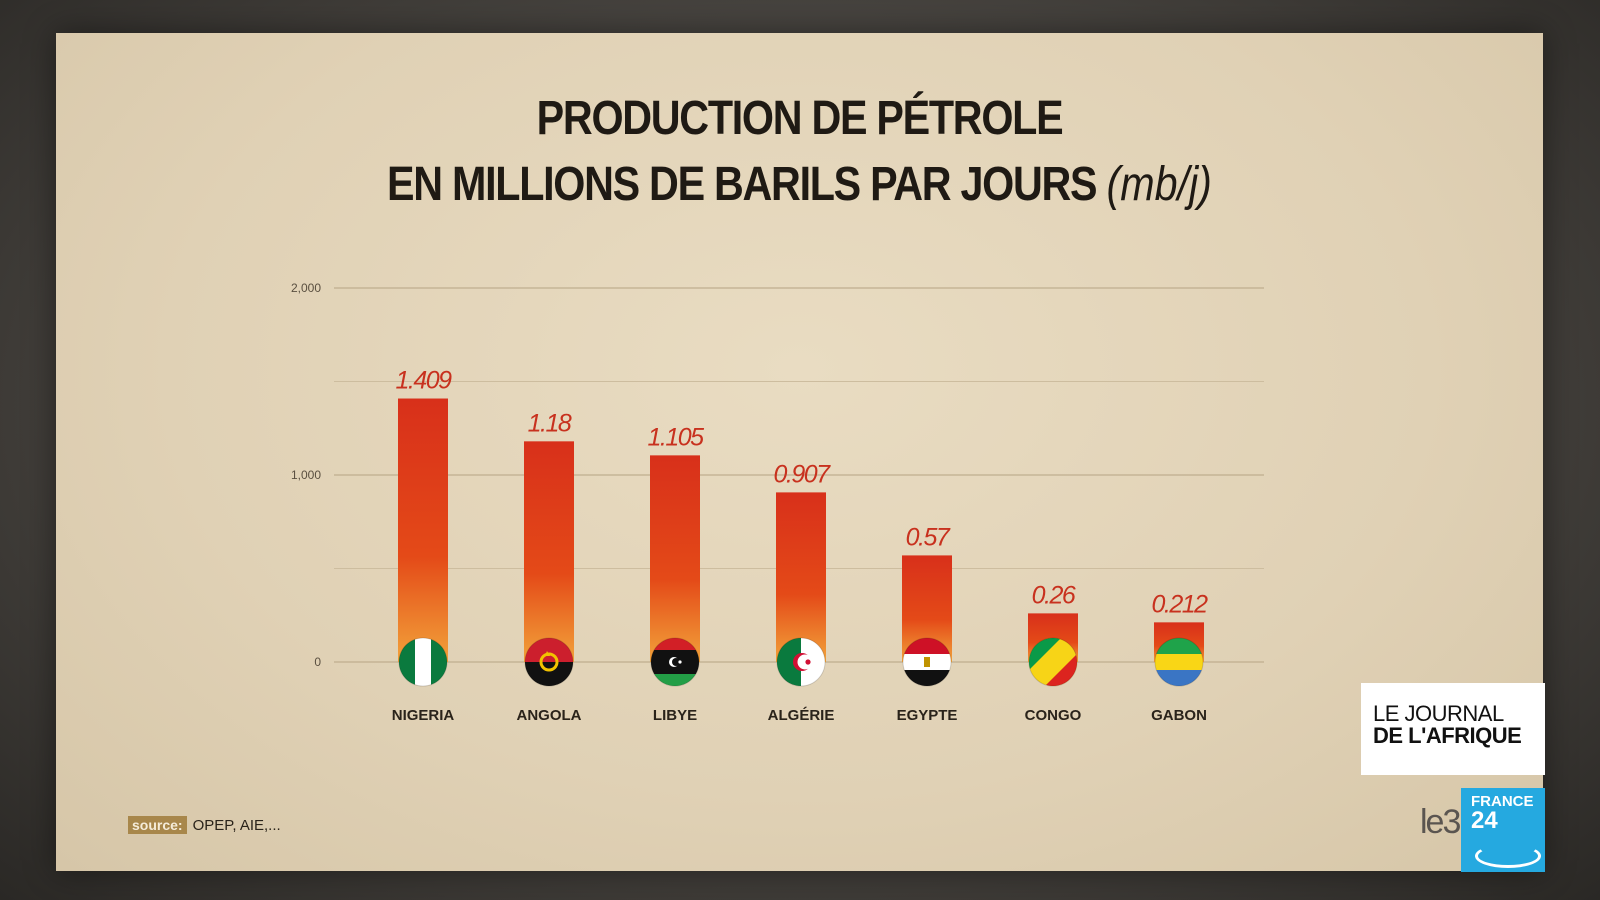 This screenshot has height=900, width=1600. What do you see at coordinates (800, 118) in the screenshot?
I see `chart-title: PRODUCTION DE PÉTROLE` at bounding box center [800, 118].